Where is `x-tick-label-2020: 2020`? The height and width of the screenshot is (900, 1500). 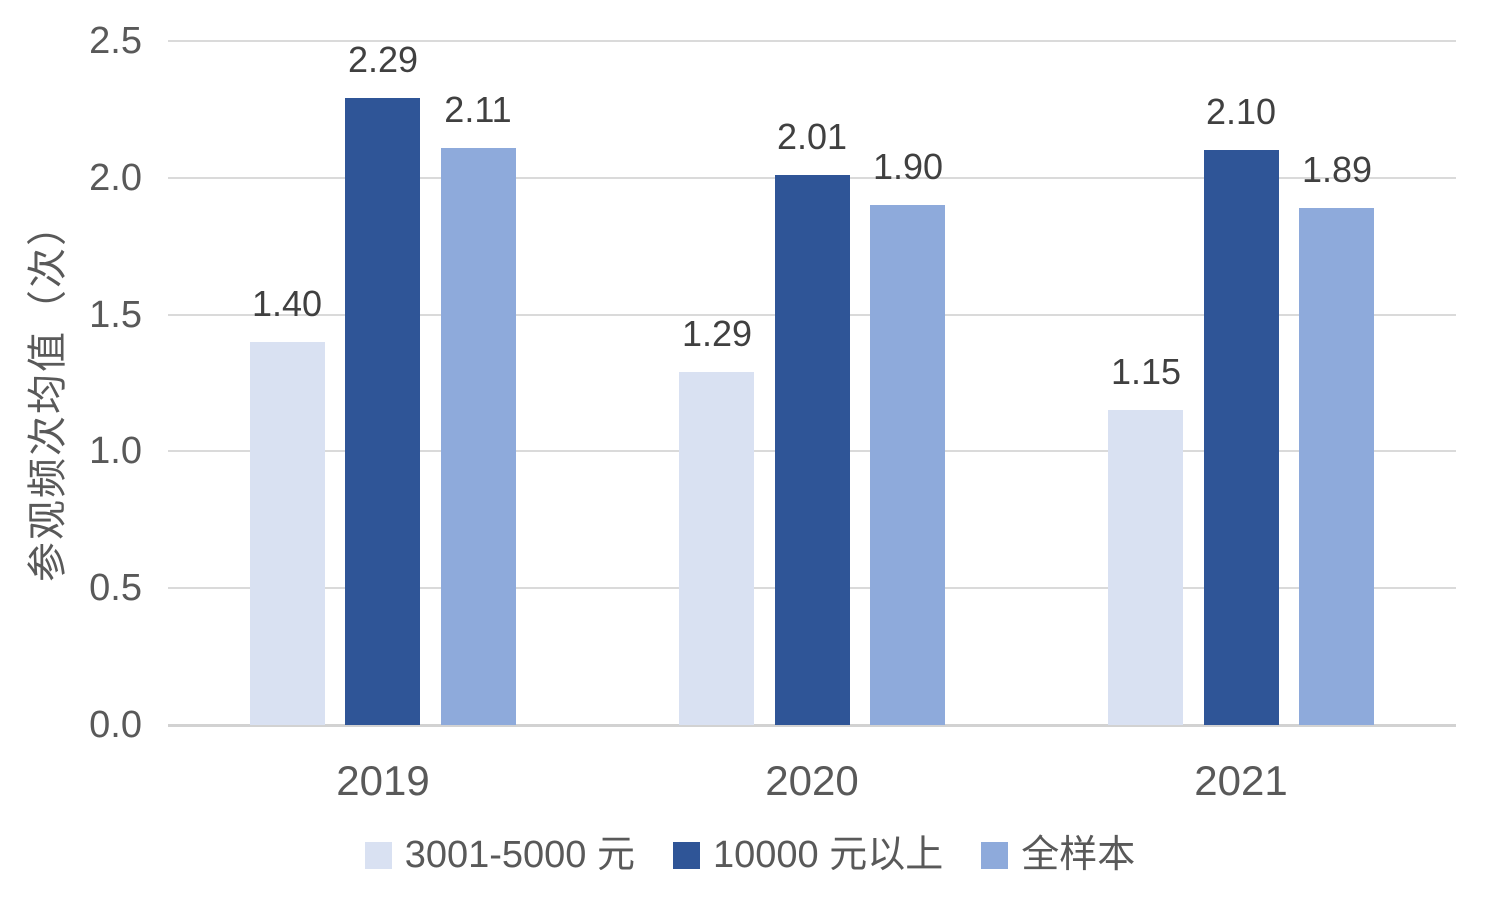
x-tick-label-2020: 2020 is located at coordinates (812, 780).